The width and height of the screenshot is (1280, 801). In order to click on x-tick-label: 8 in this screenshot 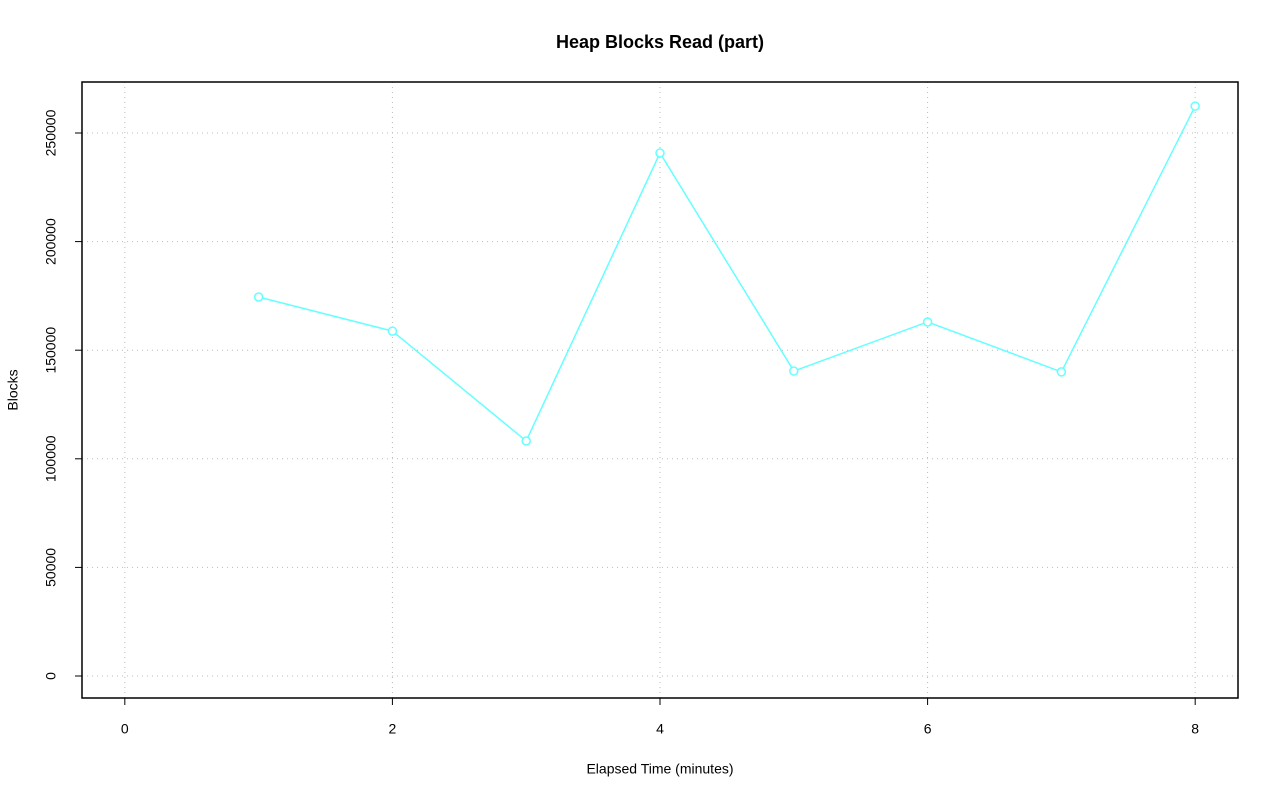, I will do `click(1195, 729)`.